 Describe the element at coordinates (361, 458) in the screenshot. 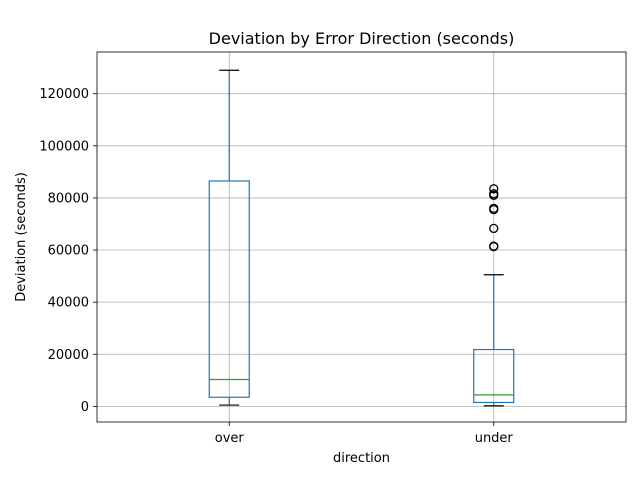

I see `x-axis-label: direction` at that location.